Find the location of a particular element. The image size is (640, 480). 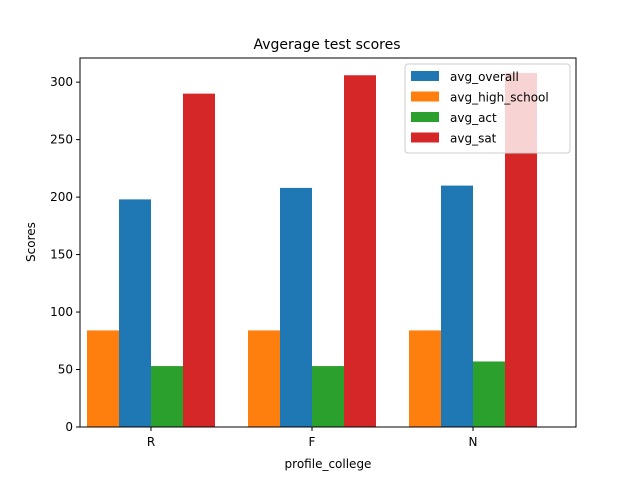

y-tick-label: 200 is located at coordinates (61, 197).